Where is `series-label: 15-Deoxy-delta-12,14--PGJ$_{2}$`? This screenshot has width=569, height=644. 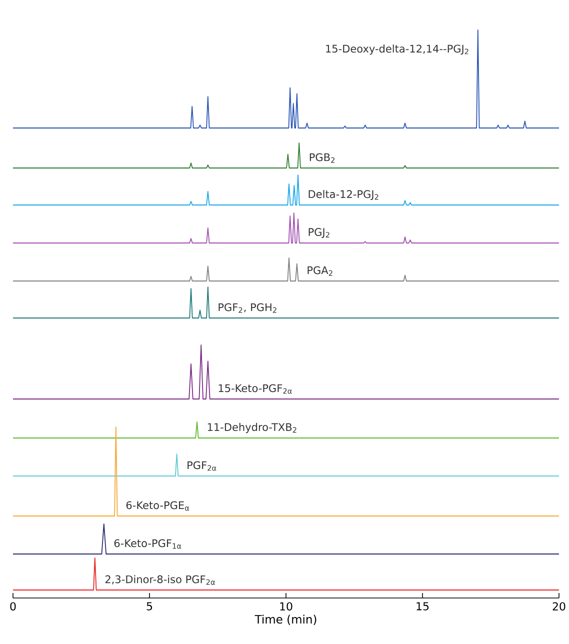 series-label: 15-Deoxy-delta-12,14--PGJ$_{2}$ is located at coordinates (397, 49).